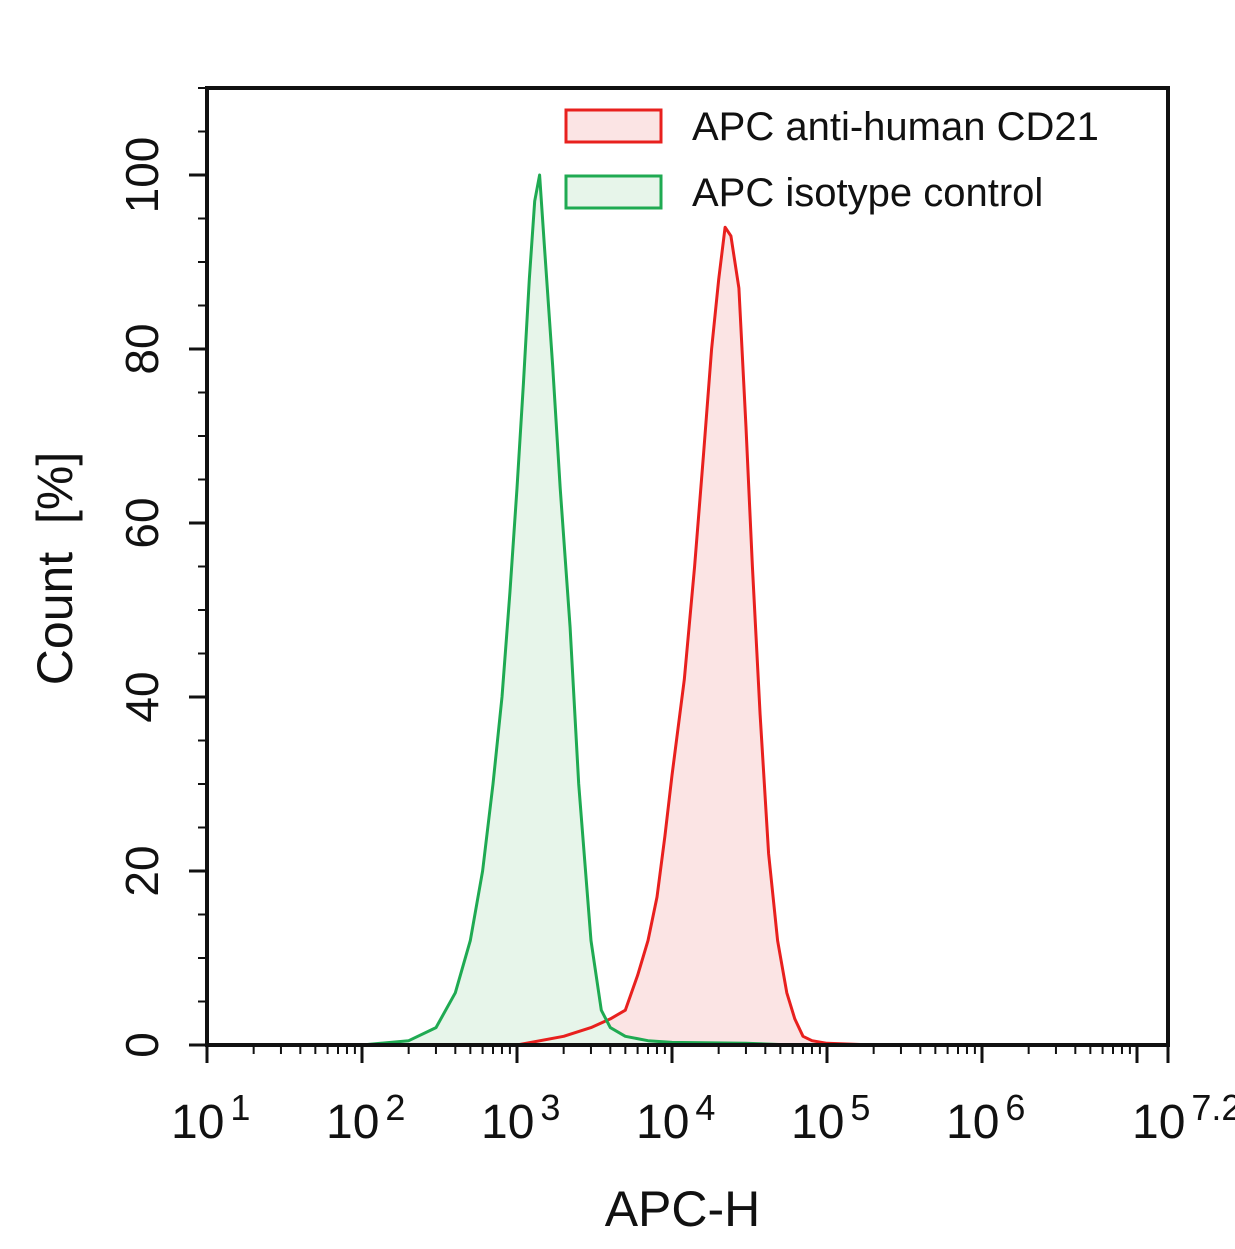  Describe the element at coordinates (55, 568) in the screenshot. I see `y-axis-title: Count [%]` at that location.